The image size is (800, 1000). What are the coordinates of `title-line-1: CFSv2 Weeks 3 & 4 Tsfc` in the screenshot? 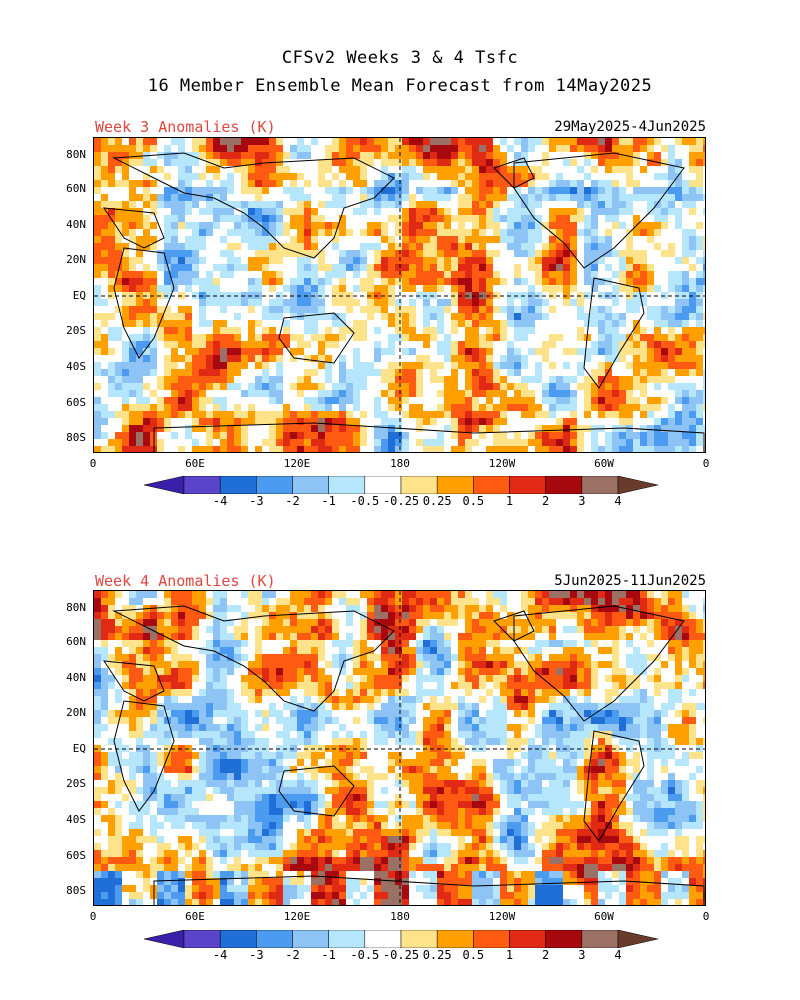 It's located at (400, 58).